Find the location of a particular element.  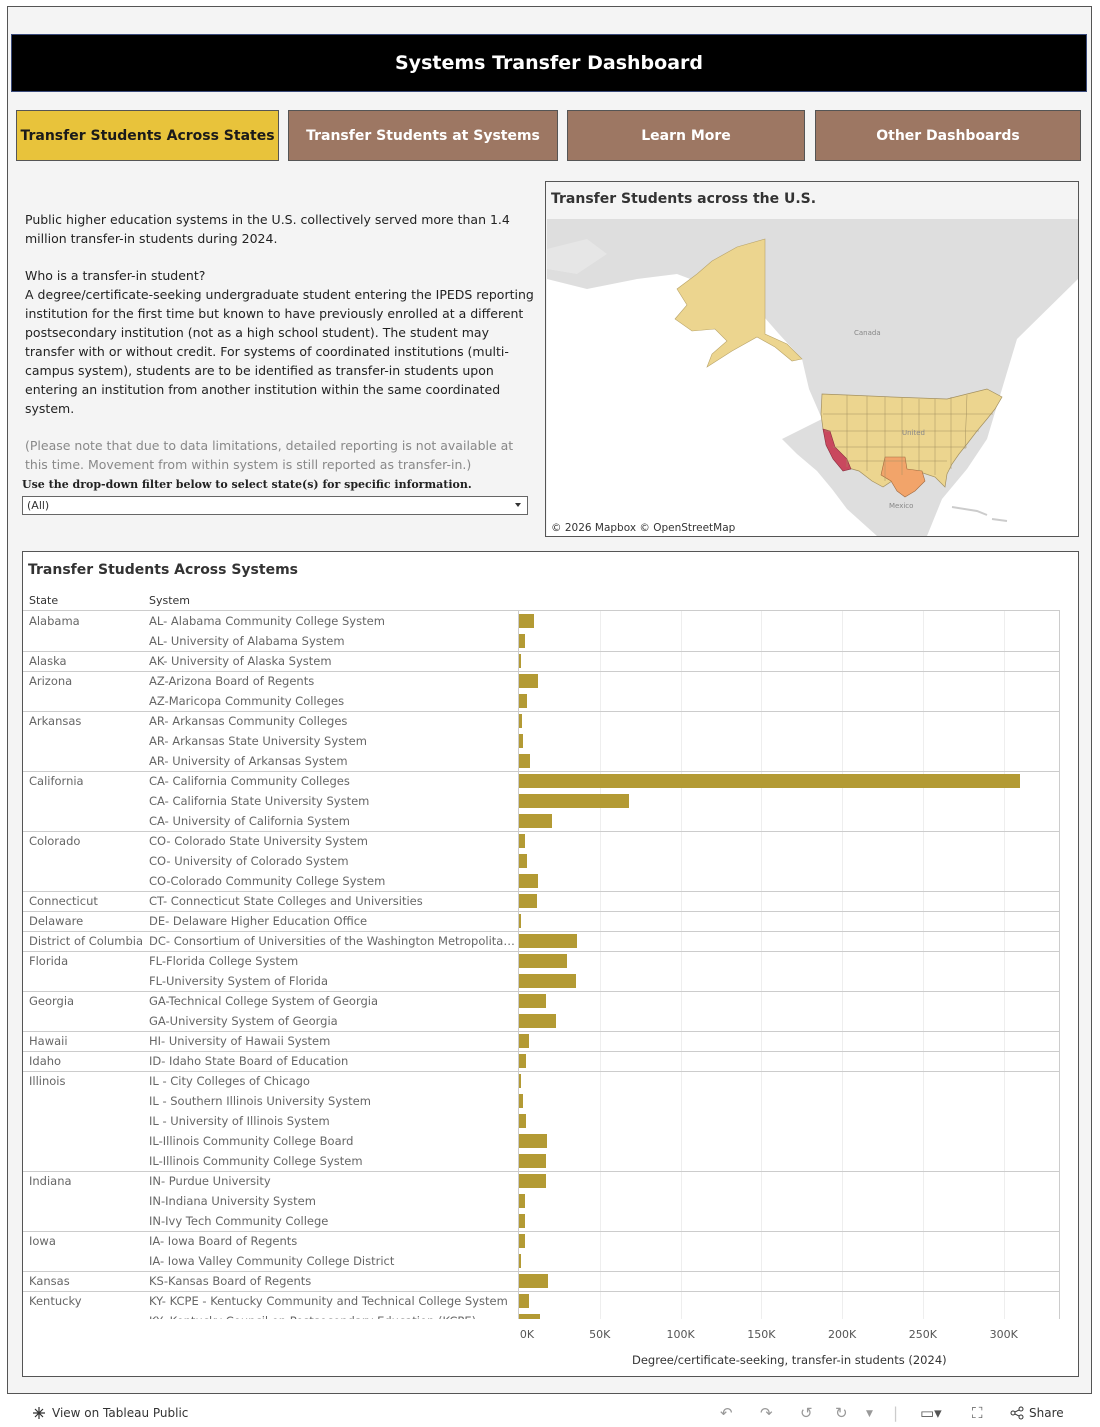

state-label: Hawaii is located at coordinates (48, 1041).